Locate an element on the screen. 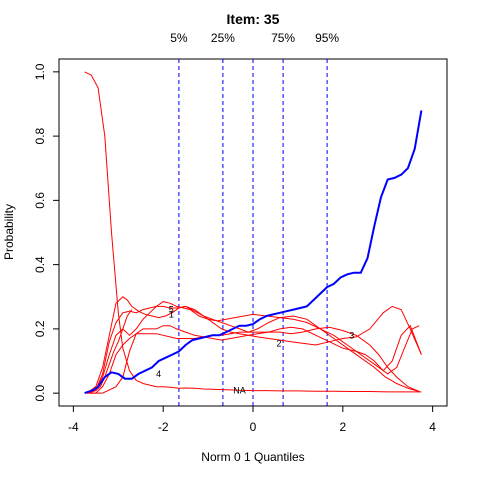 The height and width of the screenshot is (480, 480). y-tick-label: 0.4 is located at coordinates (40, 264).